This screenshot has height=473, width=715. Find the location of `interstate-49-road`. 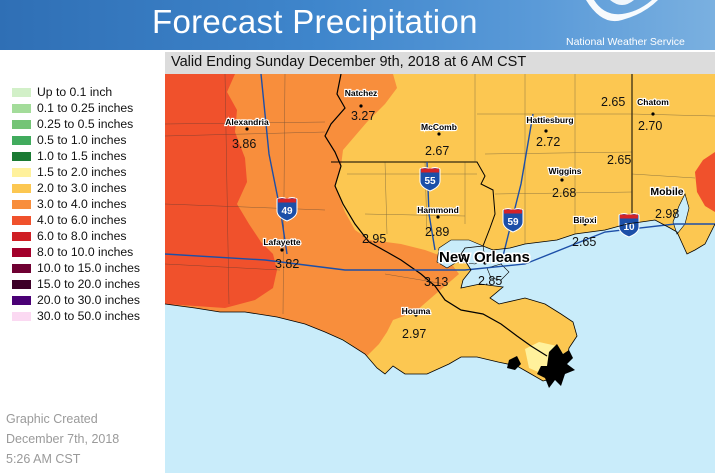

interstate-49-road is located at coordinates (274, 164).